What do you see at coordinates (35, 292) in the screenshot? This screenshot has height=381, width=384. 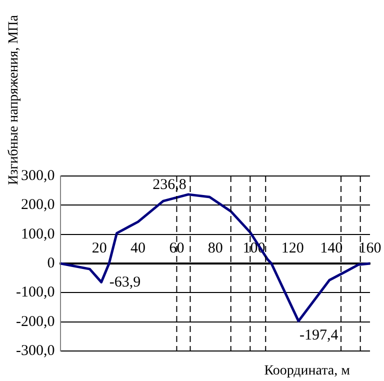 I see `y-tick-label: -100,0` at bounding box center [35, 292].